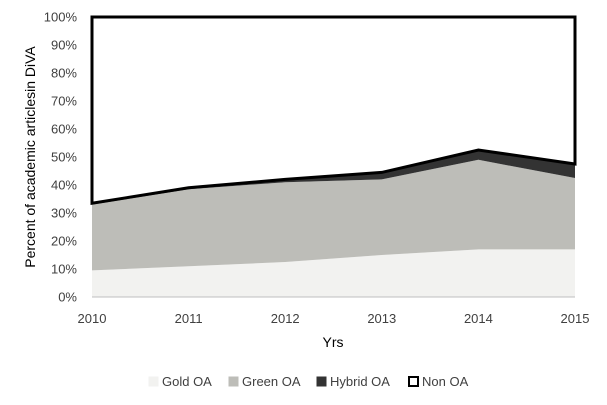 The width and height of the screenshot is (607, 405). I want to click on y-tick-label: 30%, so click(64, 213).